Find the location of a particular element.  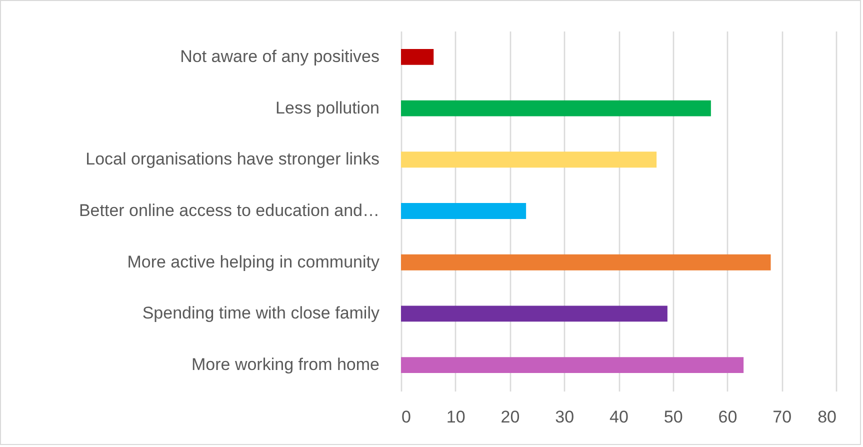

y-tick-label: Less pollution is located at coordinates (328, 108).